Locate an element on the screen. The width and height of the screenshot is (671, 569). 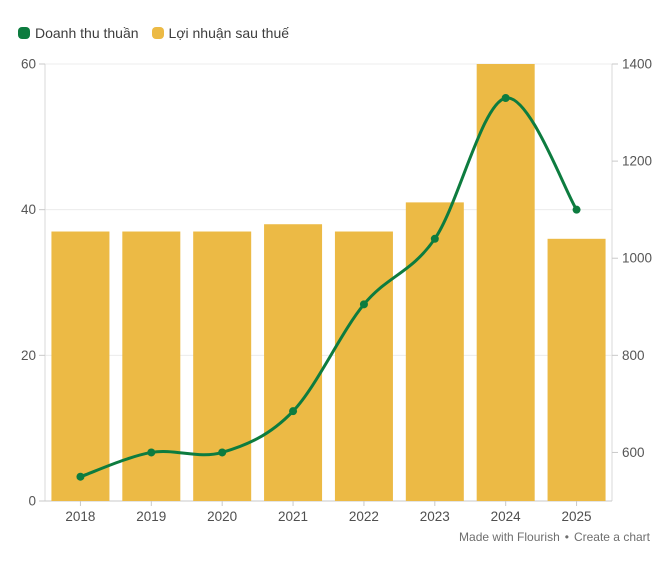
attribution: Made with Flourish • Create a chart is located at coordinates (554, 537).